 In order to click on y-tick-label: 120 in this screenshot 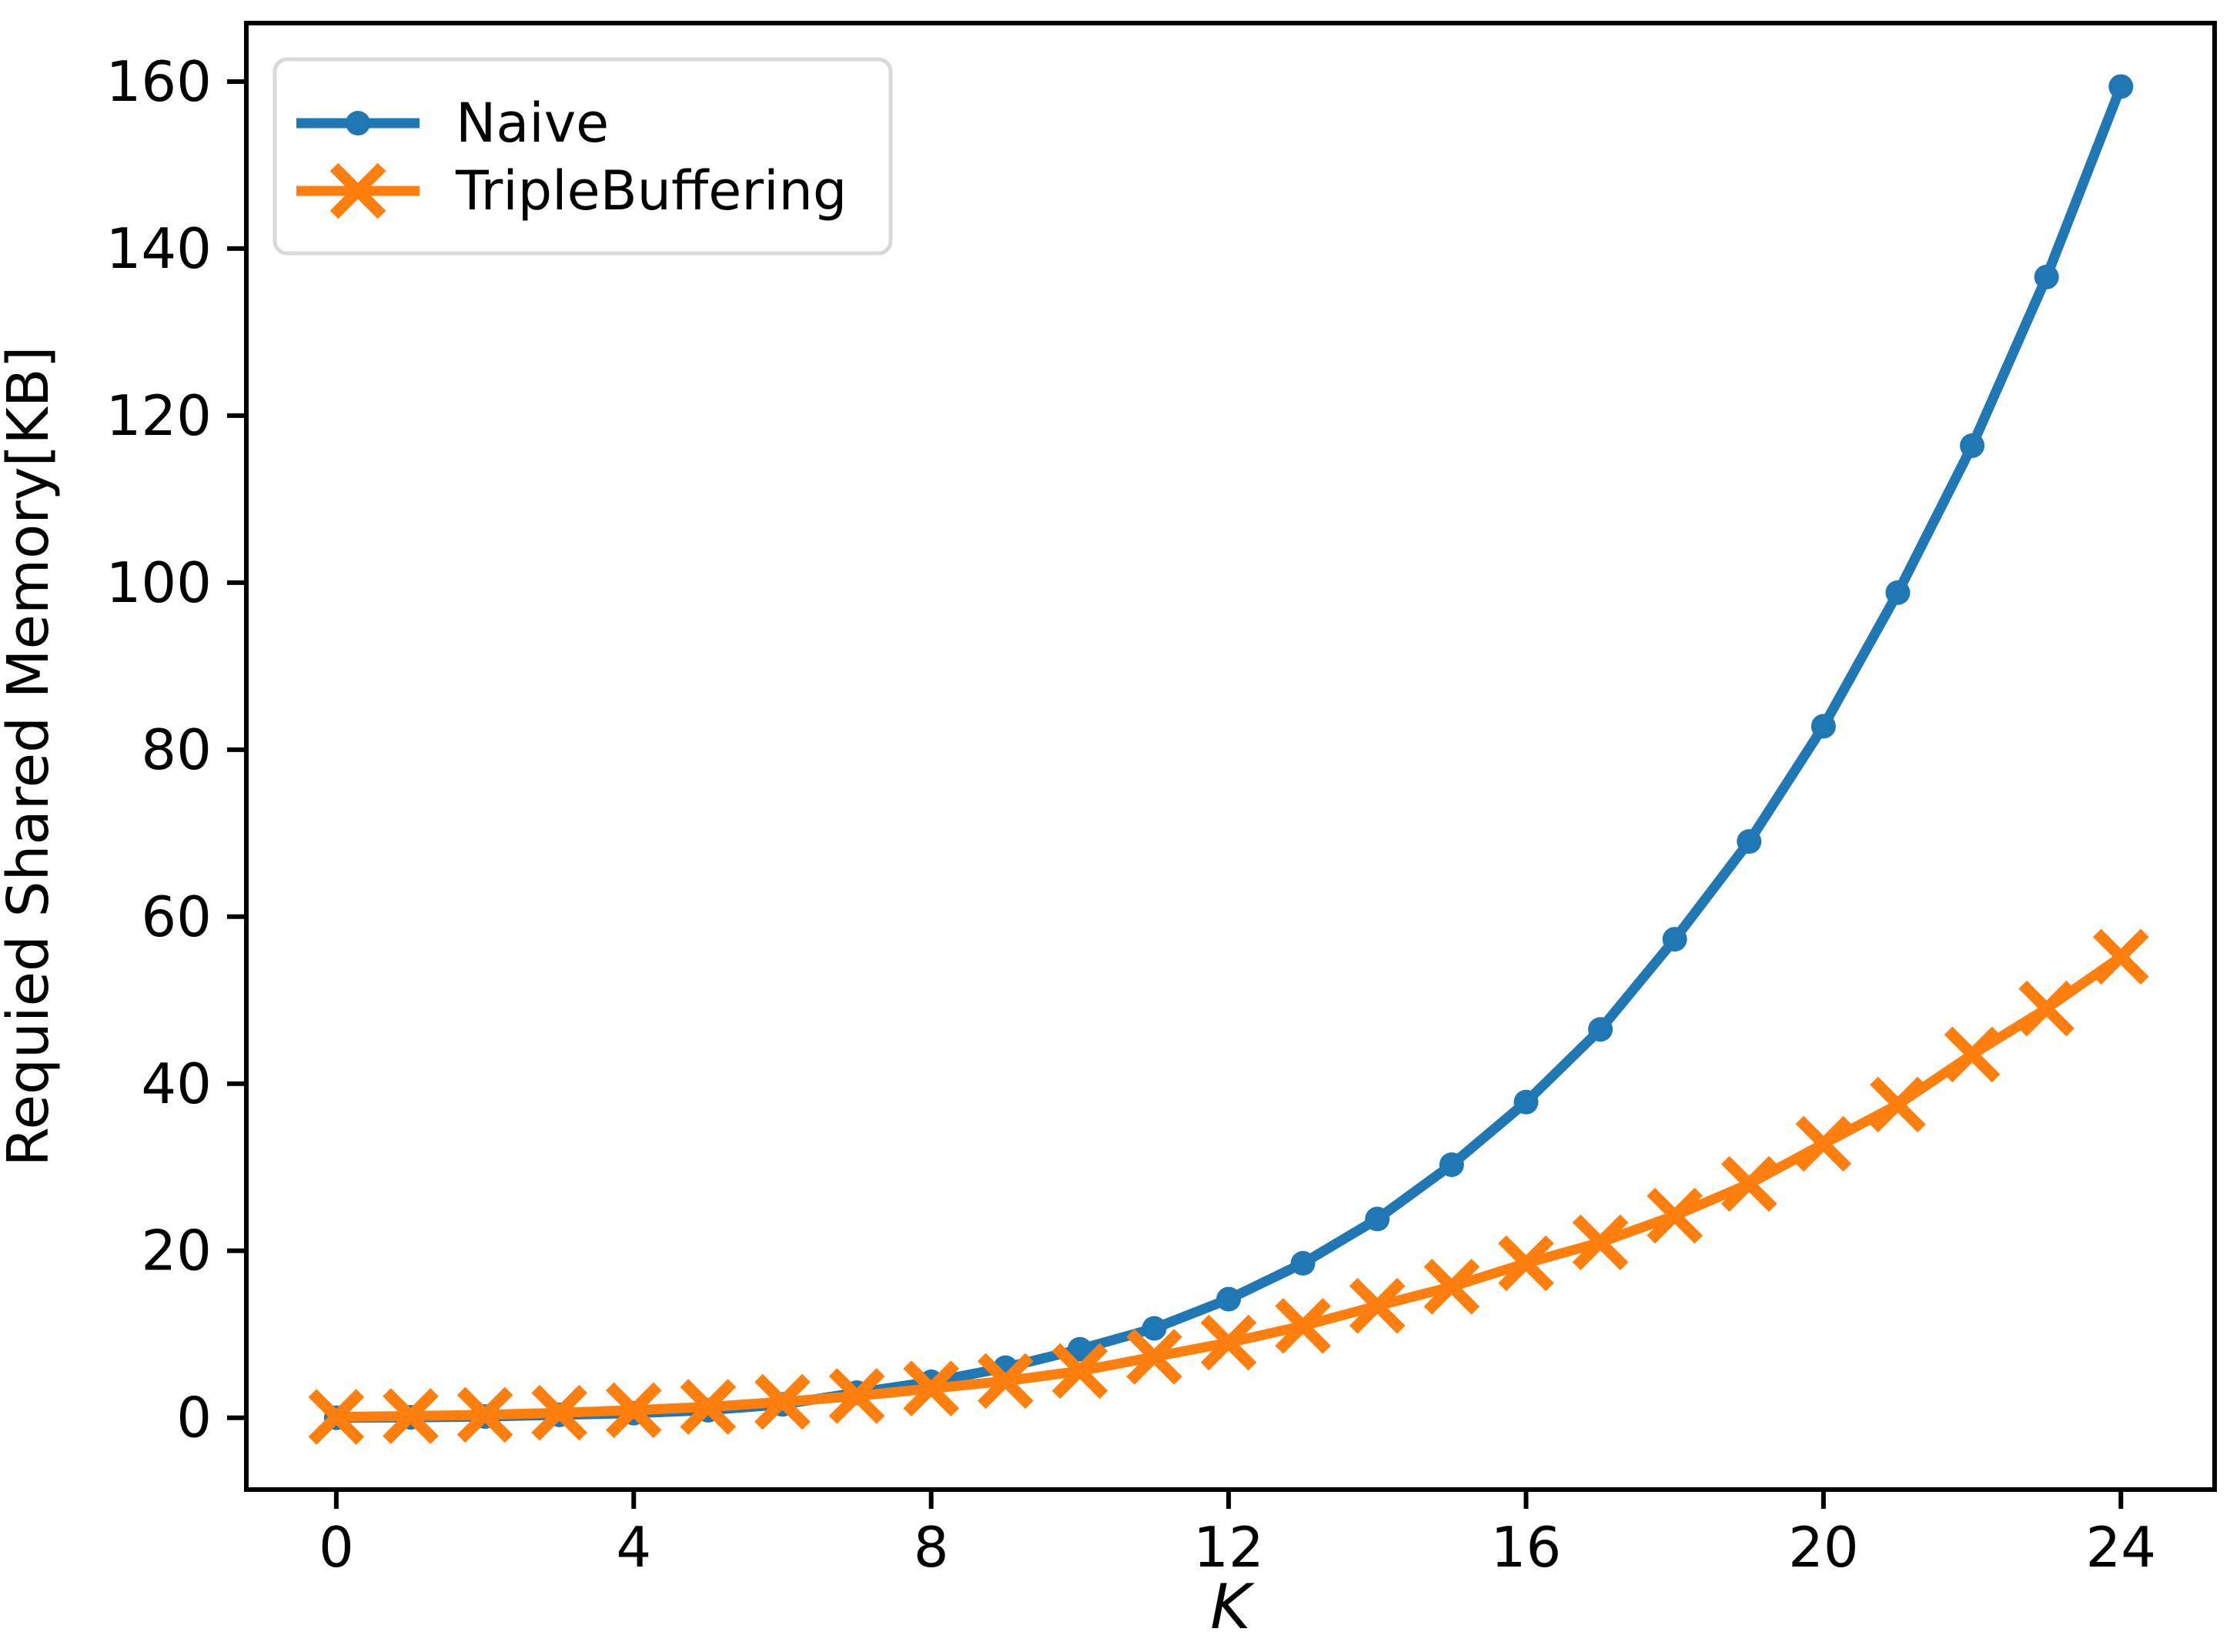, I will do `click(159, 415)`.